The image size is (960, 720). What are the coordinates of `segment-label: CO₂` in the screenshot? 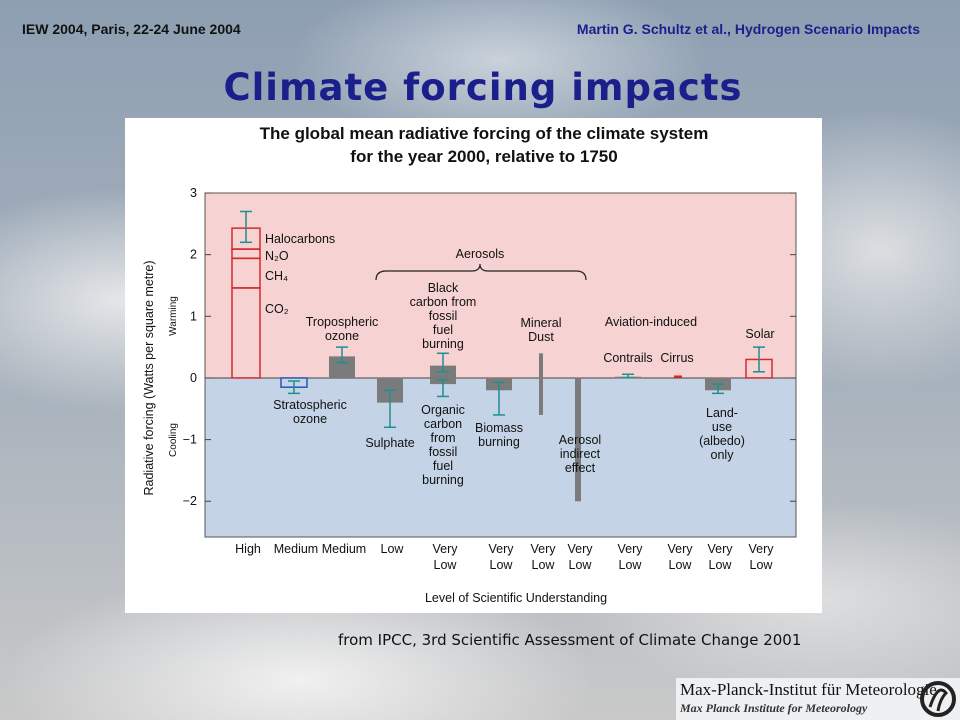 It's located at (277, 309).